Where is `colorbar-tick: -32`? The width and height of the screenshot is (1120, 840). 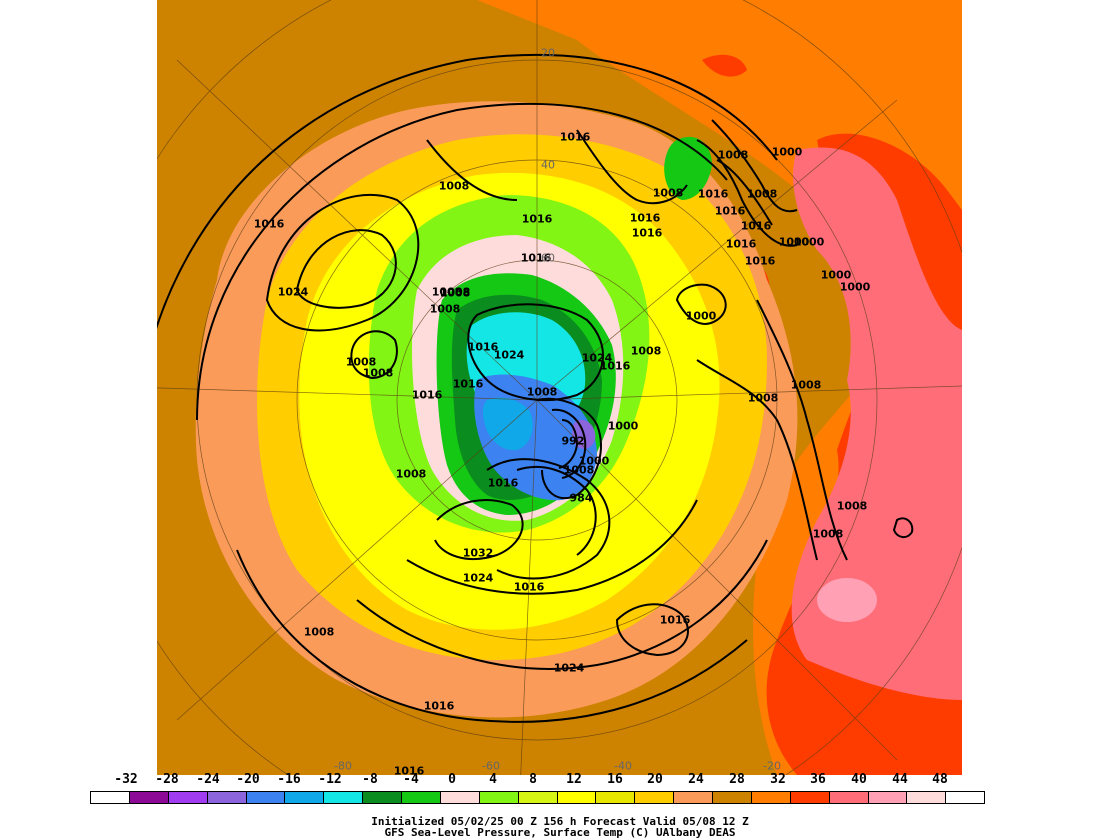 colorbar-tick: -32 is located at coordinates (126, 779).